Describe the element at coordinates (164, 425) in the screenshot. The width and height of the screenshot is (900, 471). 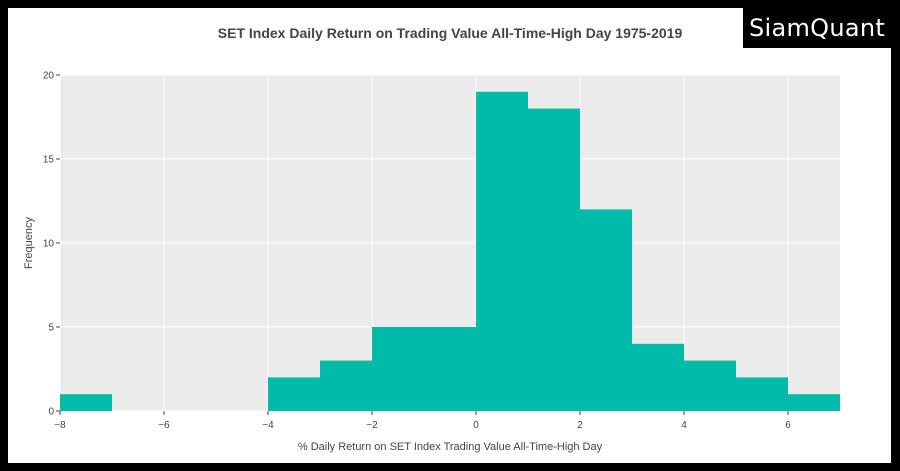
I see `x-tick-label: −6` at that location.